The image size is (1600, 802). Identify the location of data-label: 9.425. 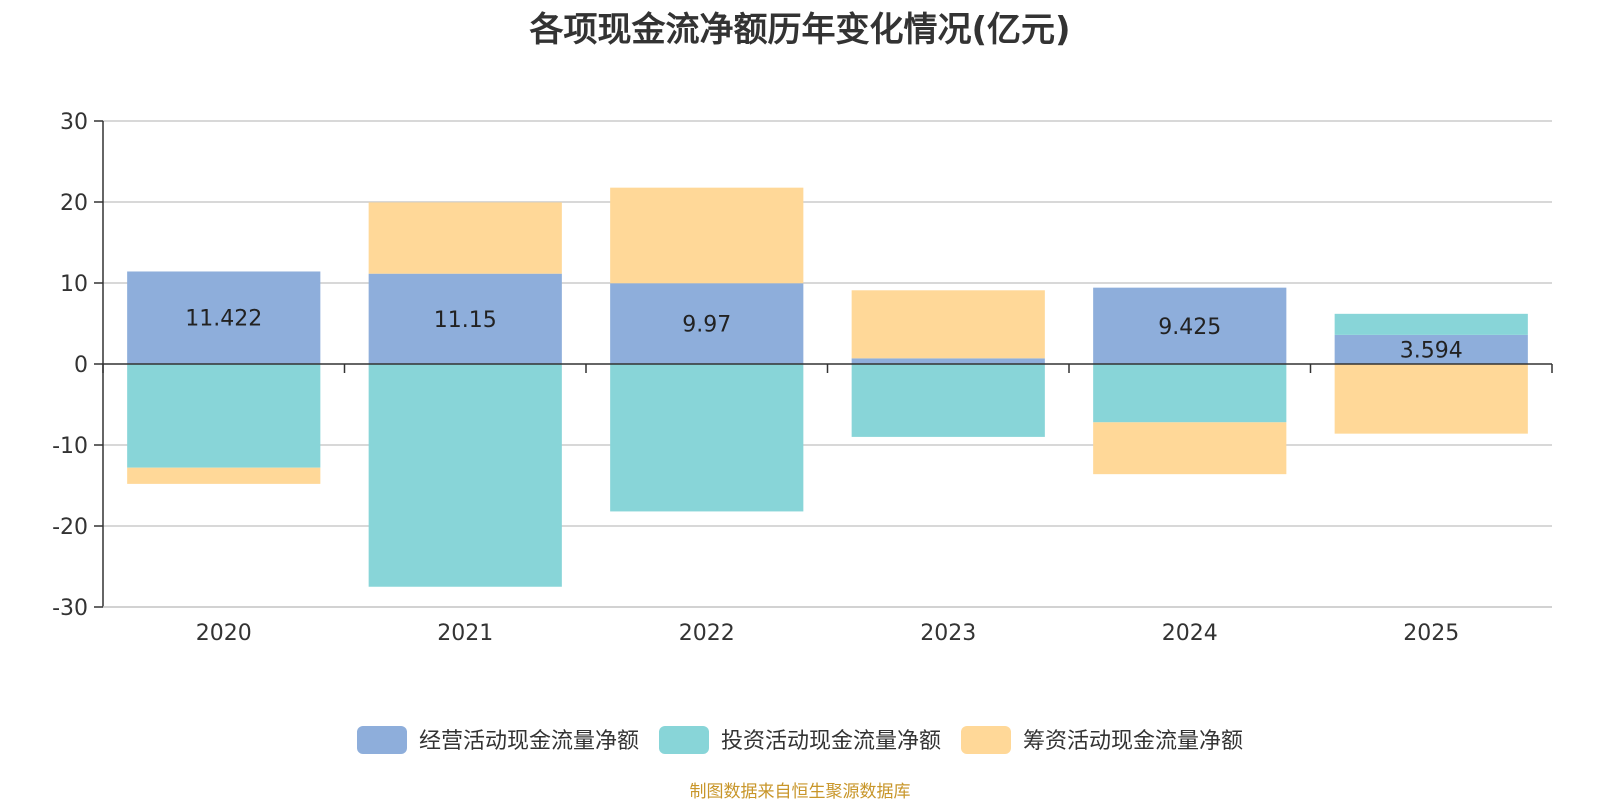
(1189, 327).